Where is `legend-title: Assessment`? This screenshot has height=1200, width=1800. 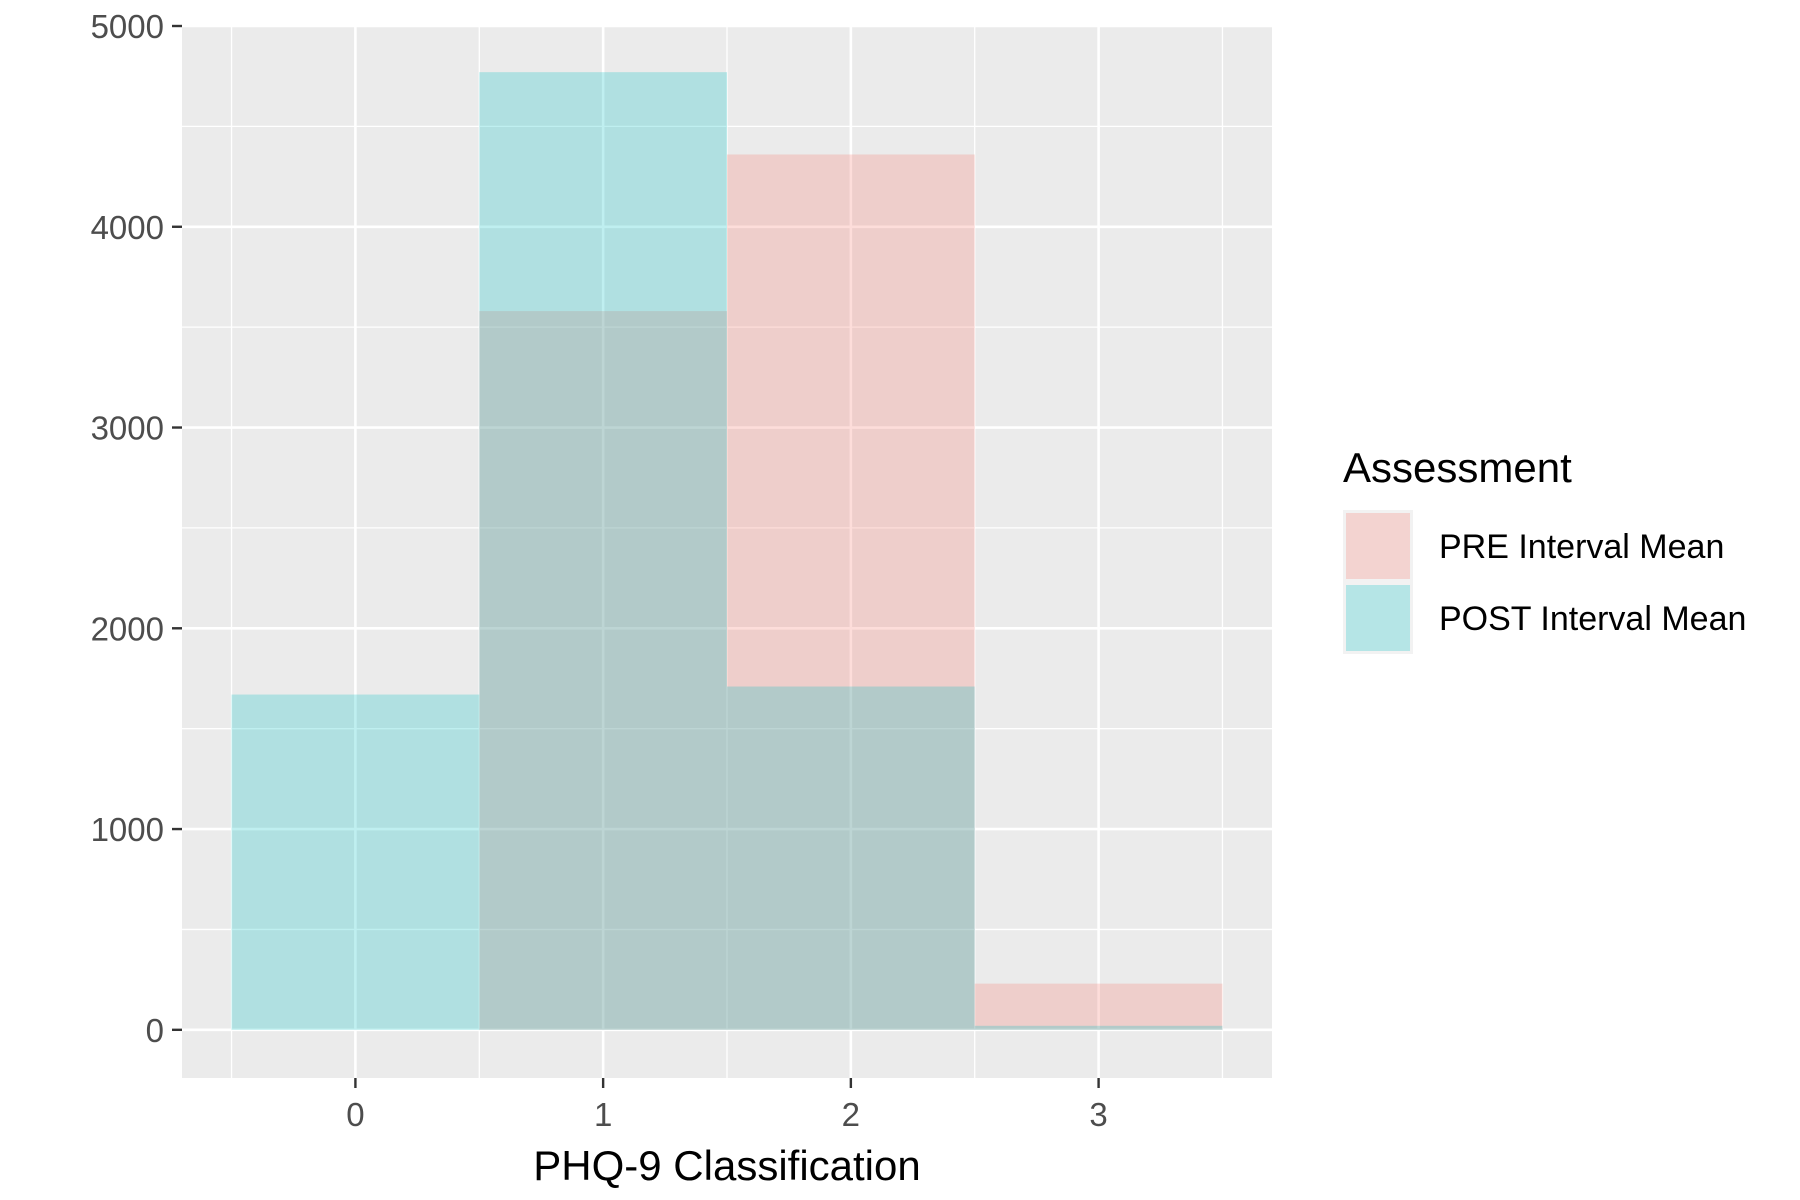
legend-title: Assessment is located at coordinates (1457, 467).